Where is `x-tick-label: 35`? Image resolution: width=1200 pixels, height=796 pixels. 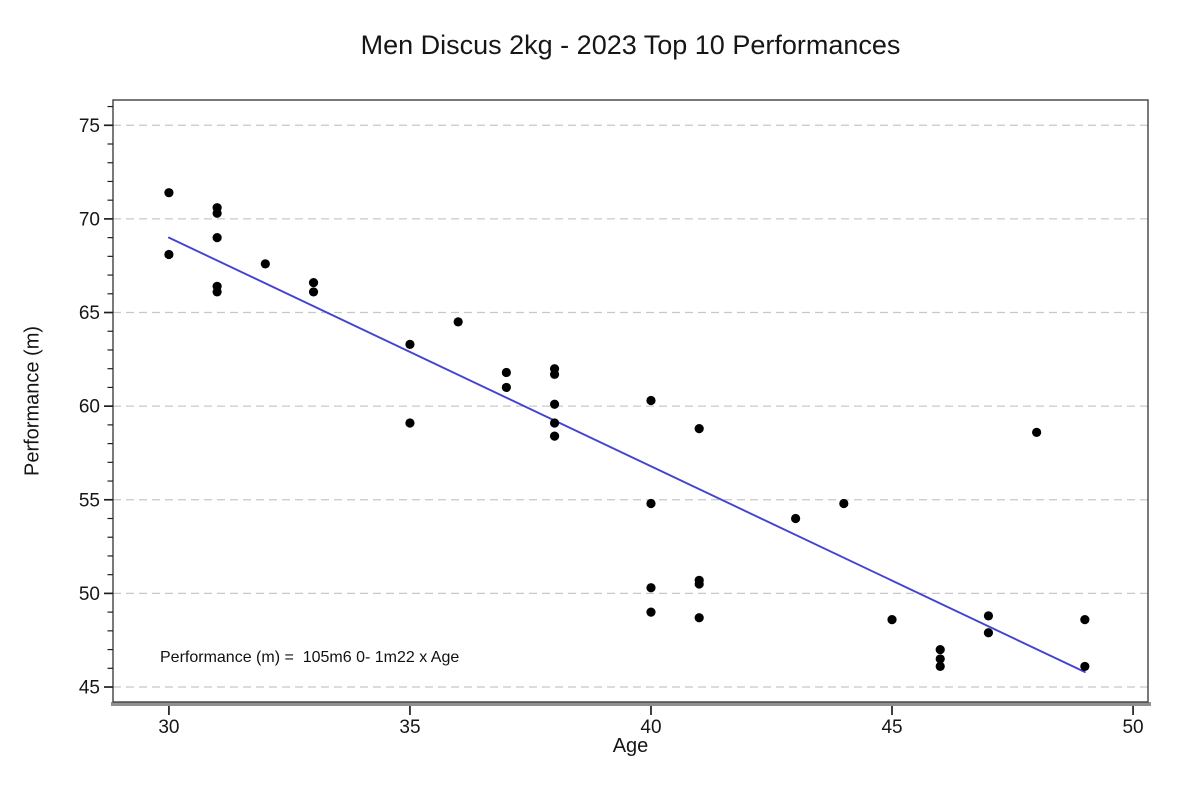
x-tick-label: 35 is located at coordinates (409, 727).